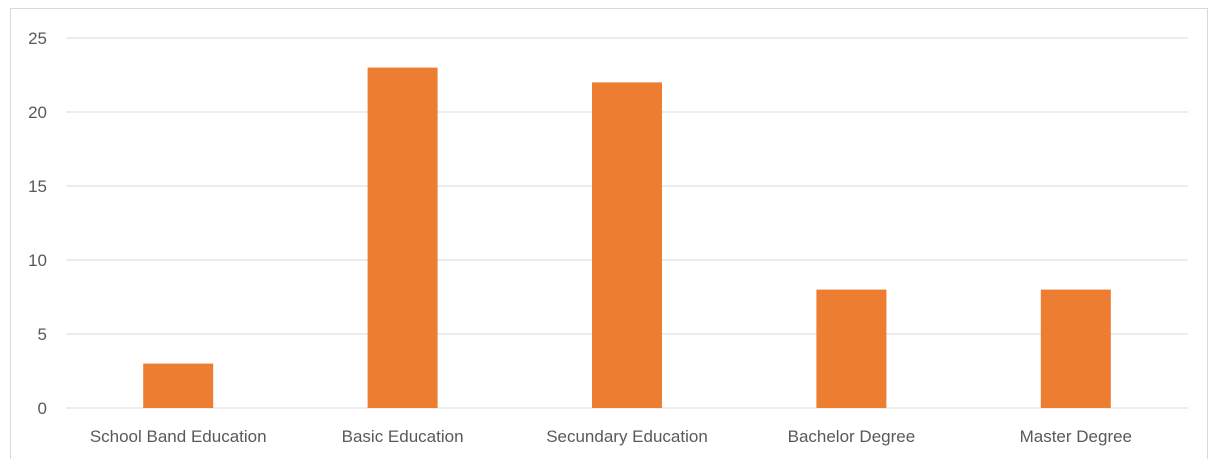 Image resolution: width=1215 pixels, height=459 pixels. What do you see at coordinates (37, 38) in the screenshot?
I see `y-tick-label: 25` at bounding box center [37, 38].